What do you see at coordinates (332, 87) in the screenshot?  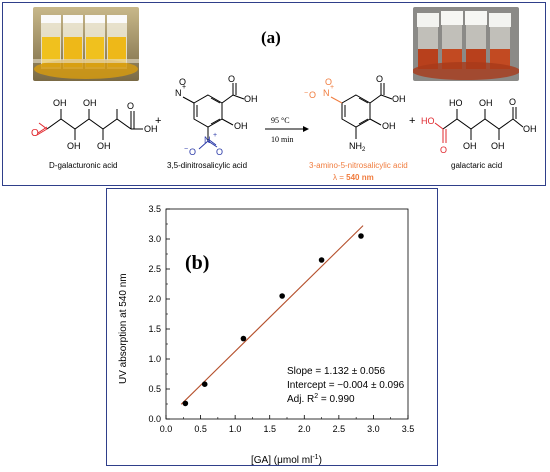 I see `ans-plus-charge: +` at bounding box center [332, 87].